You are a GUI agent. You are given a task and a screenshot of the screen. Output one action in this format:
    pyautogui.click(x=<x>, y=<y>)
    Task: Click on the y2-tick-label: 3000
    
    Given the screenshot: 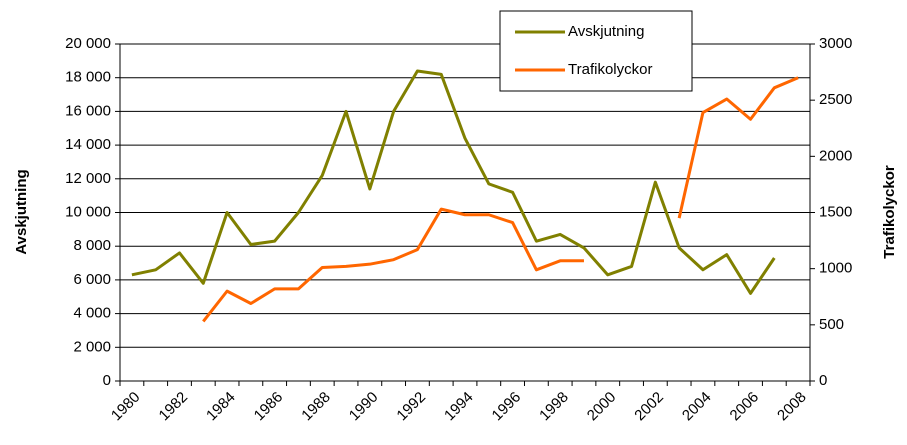 What is the action you would take?
    pyautogui.click(x=835, y=43)
    